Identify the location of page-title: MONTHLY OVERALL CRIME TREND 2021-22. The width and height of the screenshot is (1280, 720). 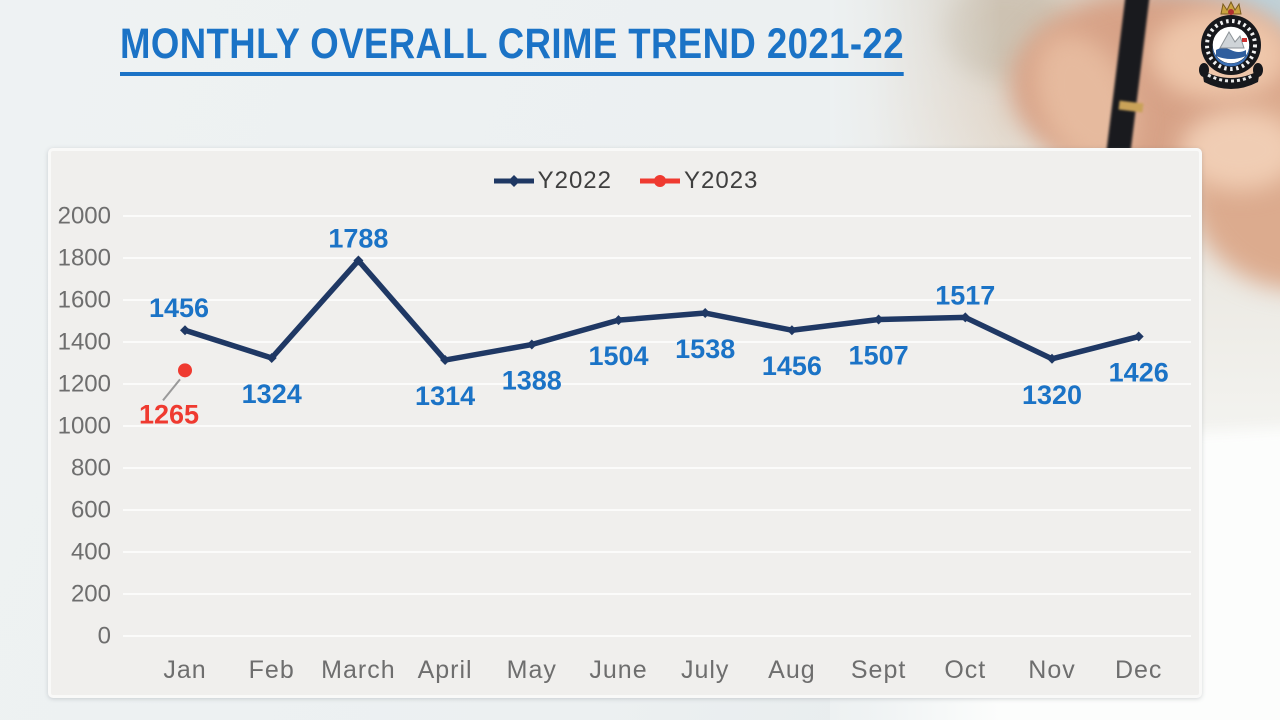
(512, 48).